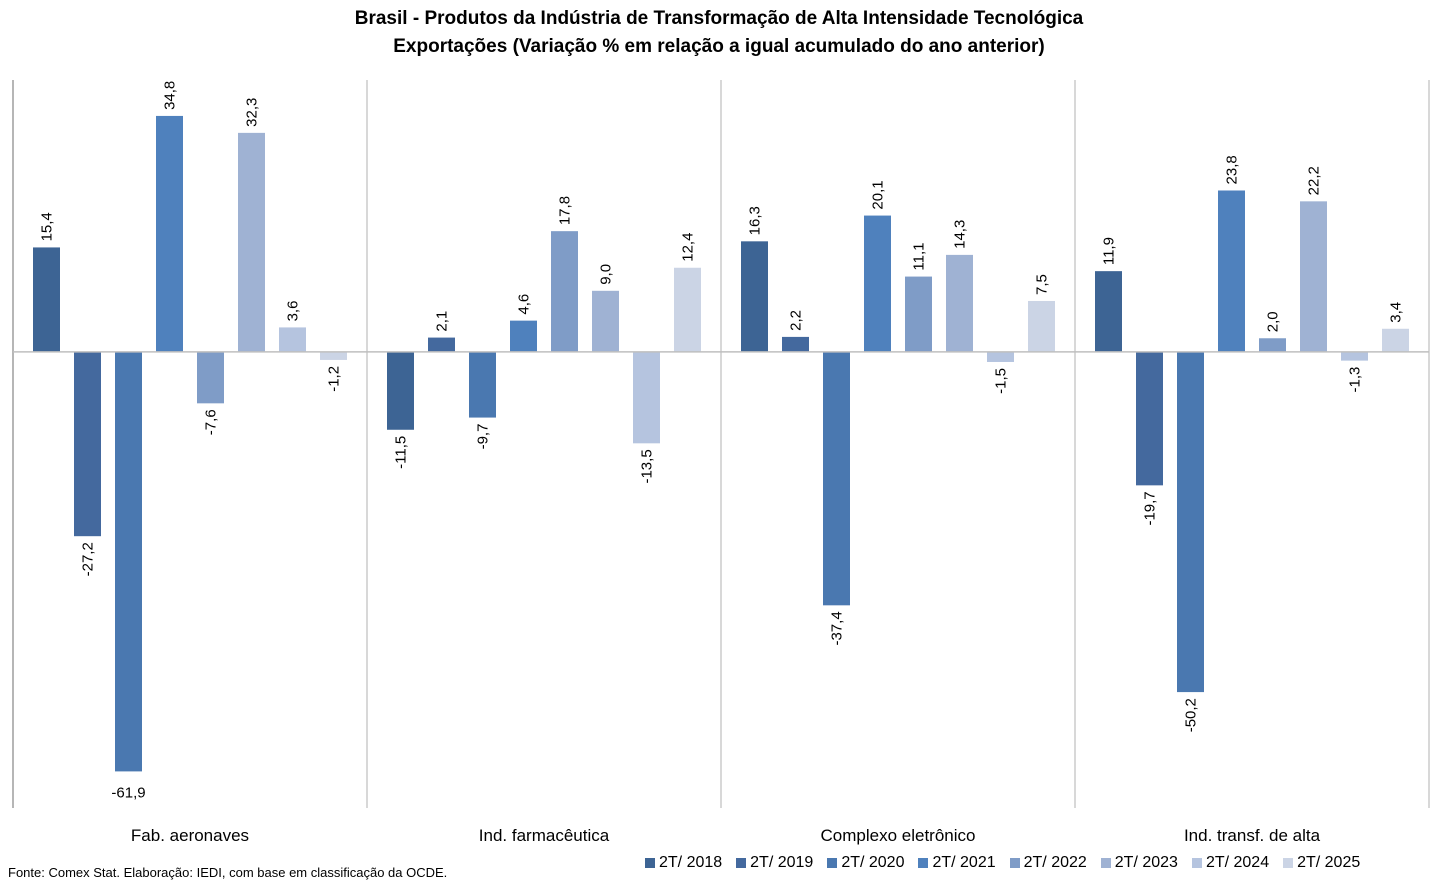 Image resolution: width=1438 pixels, height=890 pixels. I want to click on category-label: Ind. transf. de alta, so click(1252, 835).